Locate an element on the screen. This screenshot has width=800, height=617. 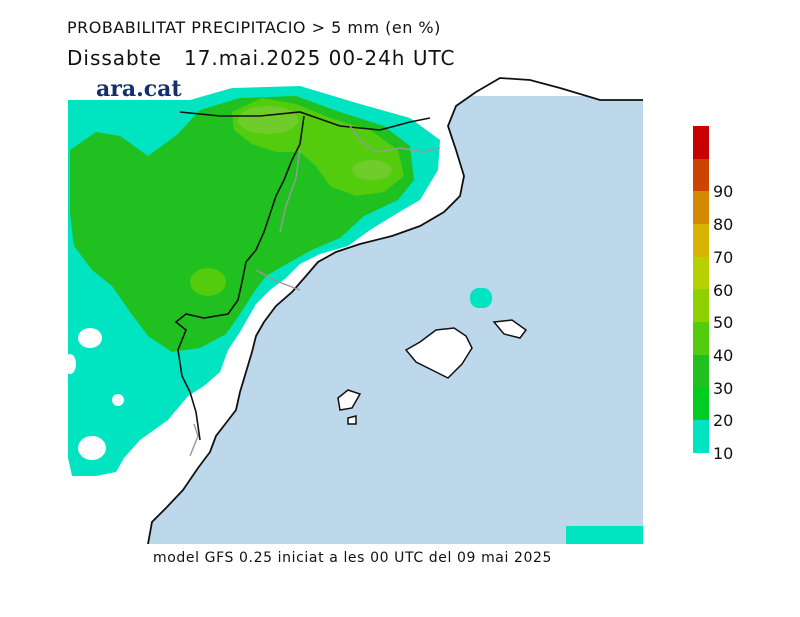
pyrenees-border is located at coordinates (305, 121).